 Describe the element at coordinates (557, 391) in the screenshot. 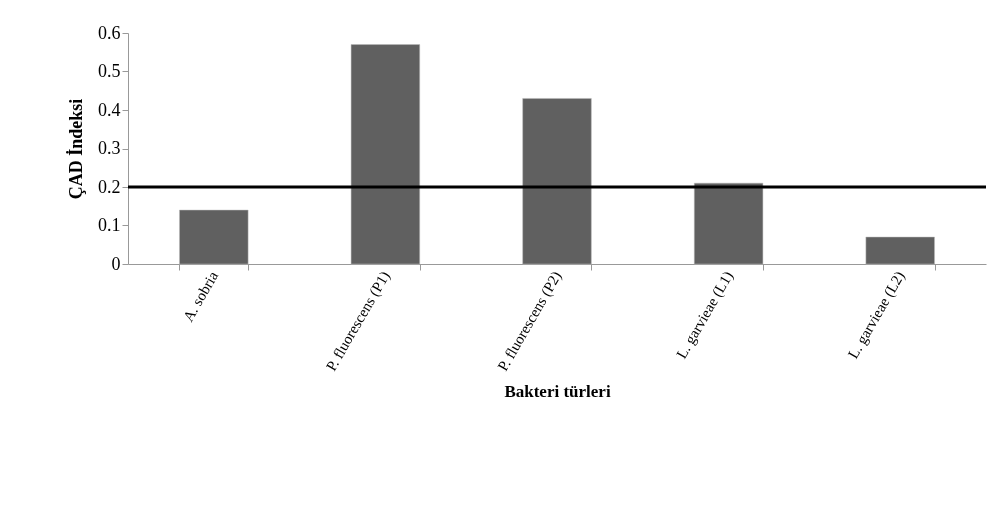

I see `x-axis-title: Bakteri türleri` at that location.